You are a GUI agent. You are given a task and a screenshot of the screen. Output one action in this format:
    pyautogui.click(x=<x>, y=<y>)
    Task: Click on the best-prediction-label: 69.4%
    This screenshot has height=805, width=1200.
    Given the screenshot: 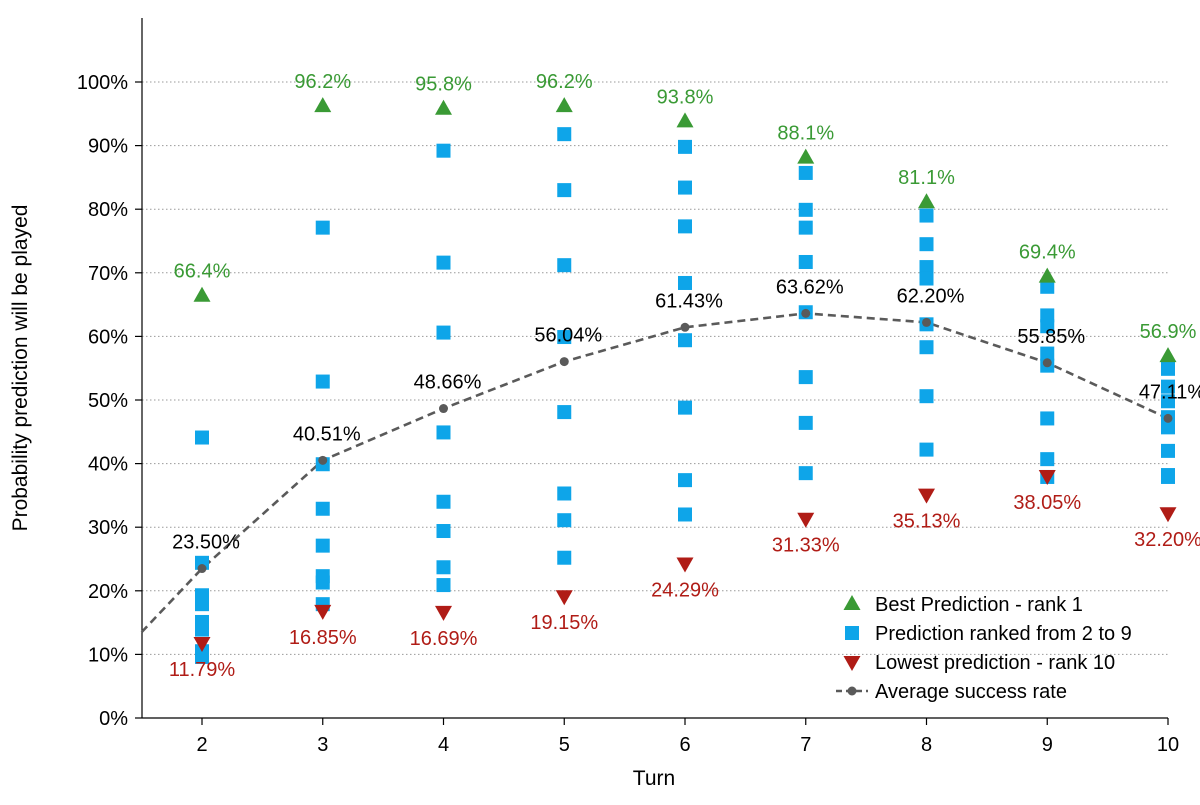 What is the action you would take?
    pyautogui.click(x=1047, y=253)
    